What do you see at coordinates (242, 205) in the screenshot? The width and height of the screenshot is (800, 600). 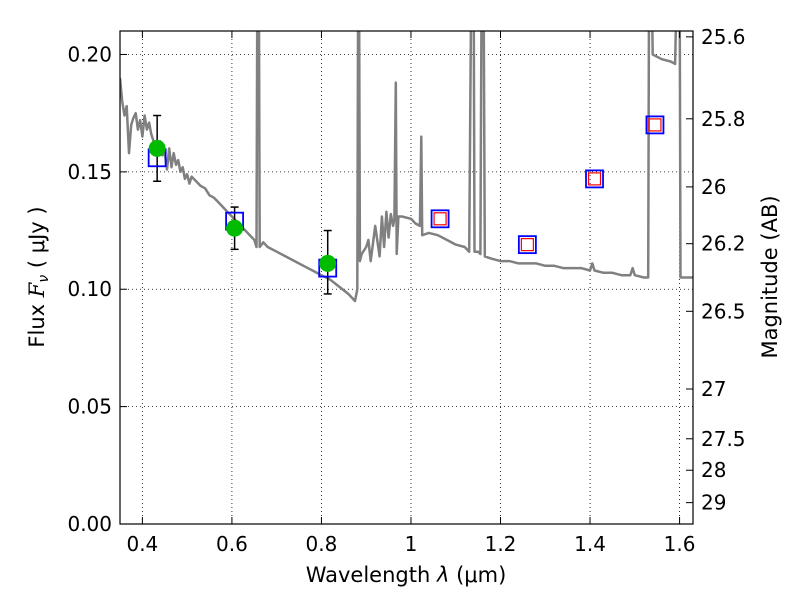 I see `photometry-points` at bounding box center [242, 205].